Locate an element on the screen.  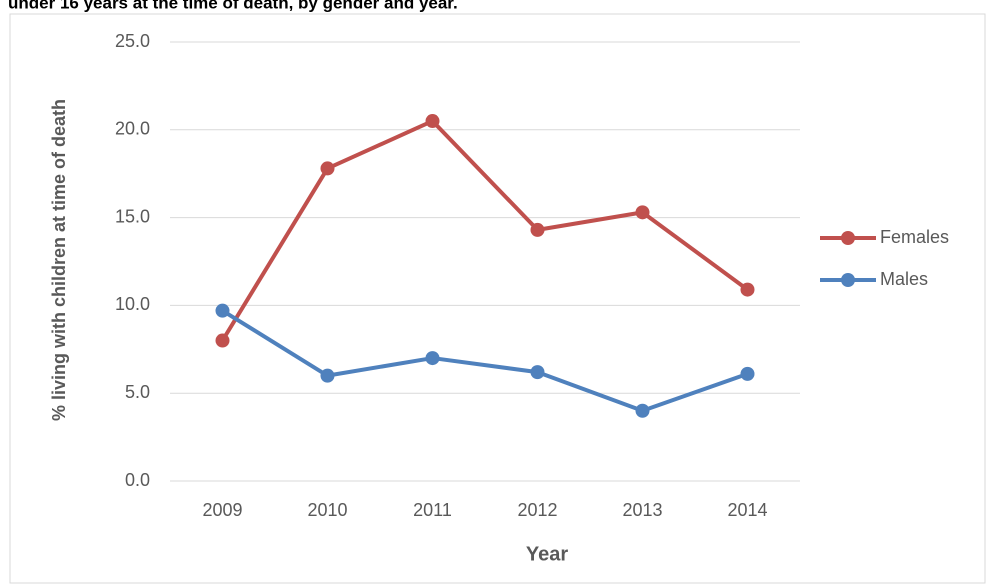
y-tick-label: 25.0 is located at coordinates (132, 41).